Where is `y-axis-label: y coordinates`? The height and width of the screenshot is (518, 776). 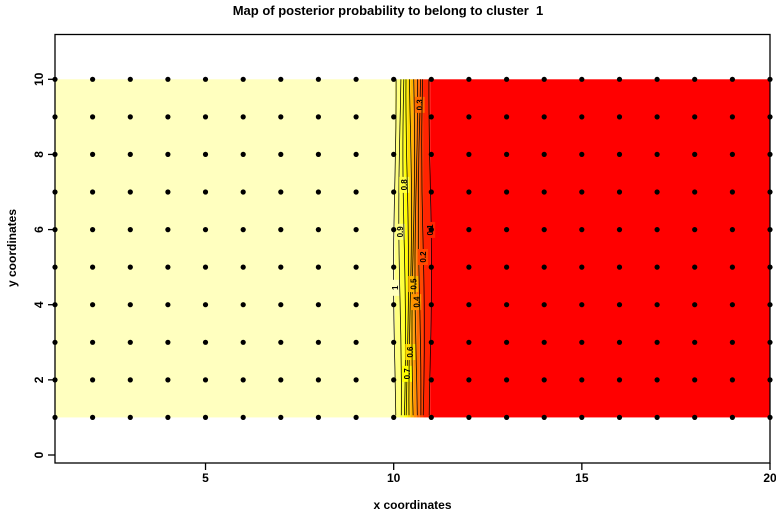 y-axis-label: y coordinates is located at coordinates (12, 248).